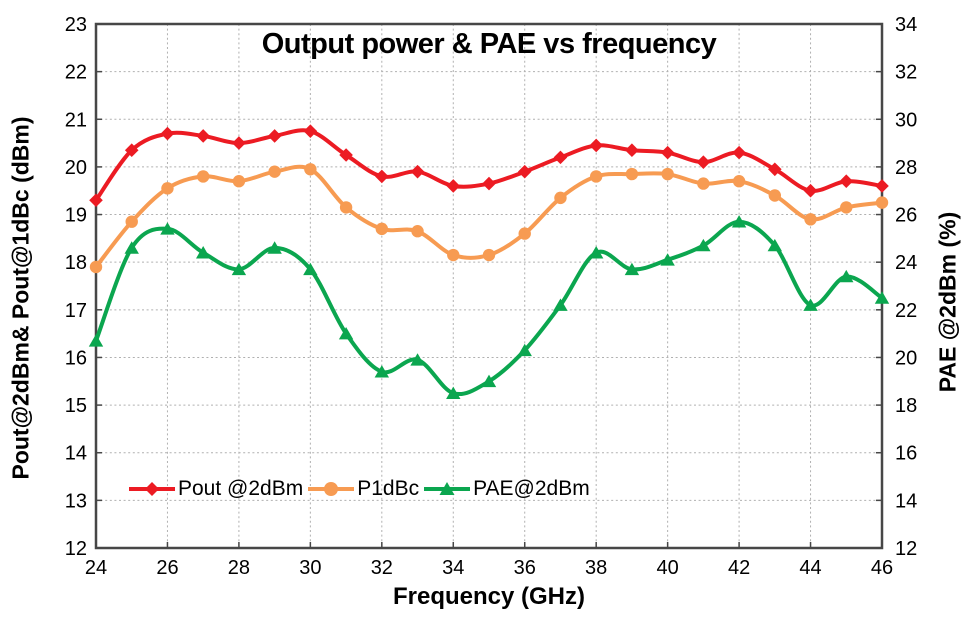 This screenshot has height=639, width=977. I want to click on marker-pout-2dbm-32ghz, so click(382, 176).